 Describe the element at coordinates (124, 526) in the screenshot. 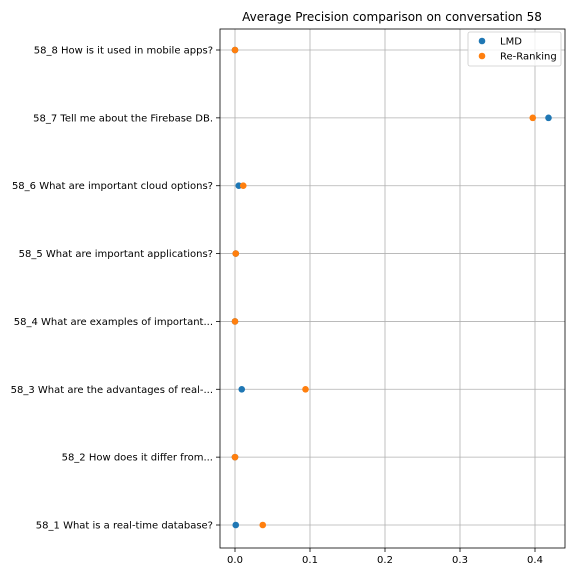

I see `y-tick-label: 58_1 What is a real-time database?` at that location.